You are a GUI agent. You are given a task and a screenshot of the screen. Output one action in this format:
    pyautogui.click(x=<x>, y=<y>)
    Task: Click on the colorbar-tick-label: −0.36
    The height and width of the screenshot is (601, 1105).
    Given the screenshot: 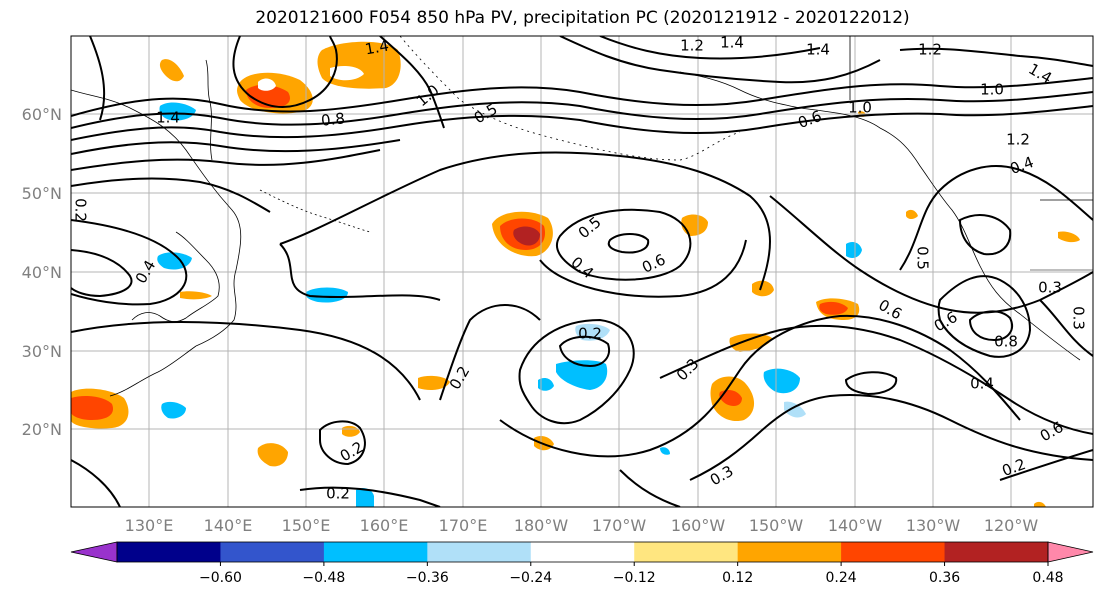 What is the action you would take?
    pyautogui.click(x=427, y=578)
    